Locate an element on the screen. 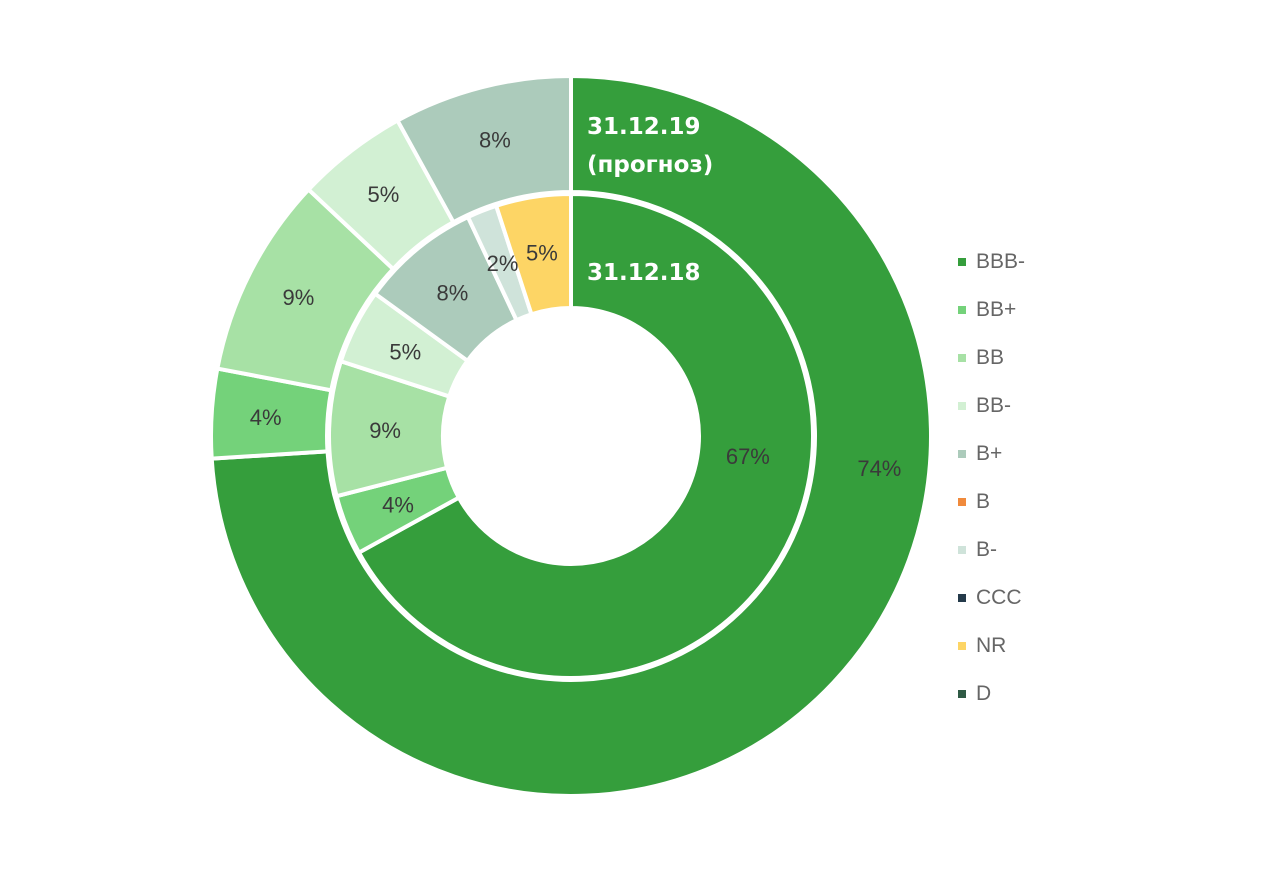 The image size is (1271, 874). outer-ring-label-bb-minus: 5% is located at coordinates (384, 194).